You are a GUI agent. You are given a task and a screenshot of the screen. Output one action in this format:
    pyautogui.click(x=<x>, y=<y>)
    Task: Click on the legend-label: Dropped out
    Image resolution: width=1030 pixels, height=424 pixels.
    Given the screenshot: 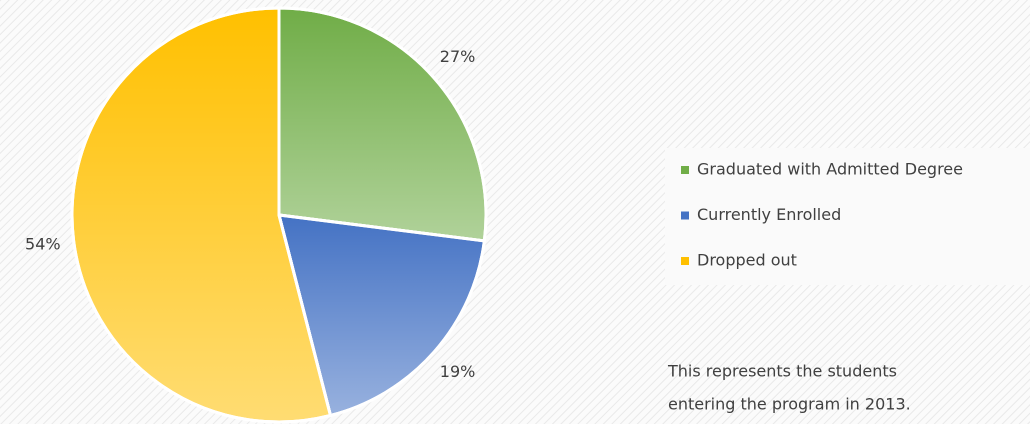 What is the action you would take?
    pyautogui.click(x=747, y=260)
    